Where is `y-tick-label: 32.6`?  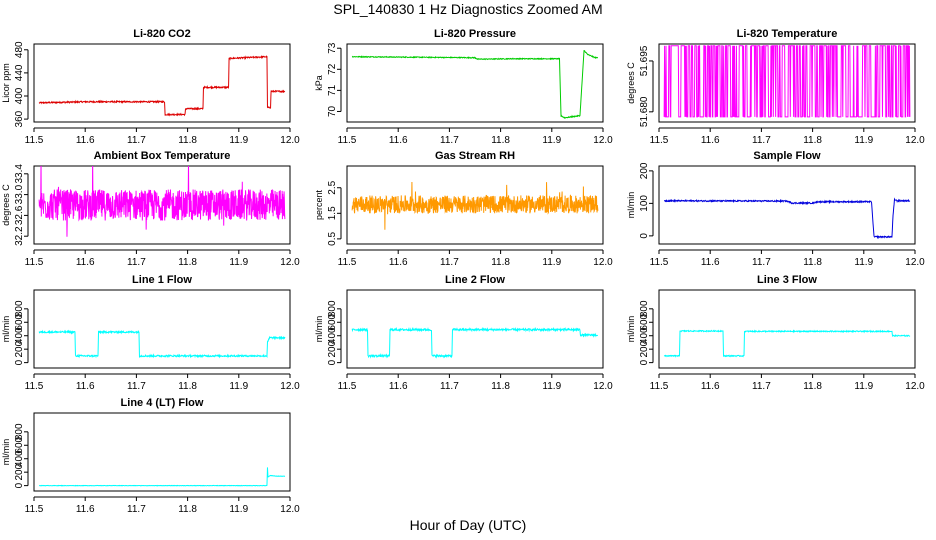
y-tick-label: 32.6 is located at coordinates (19, 215).